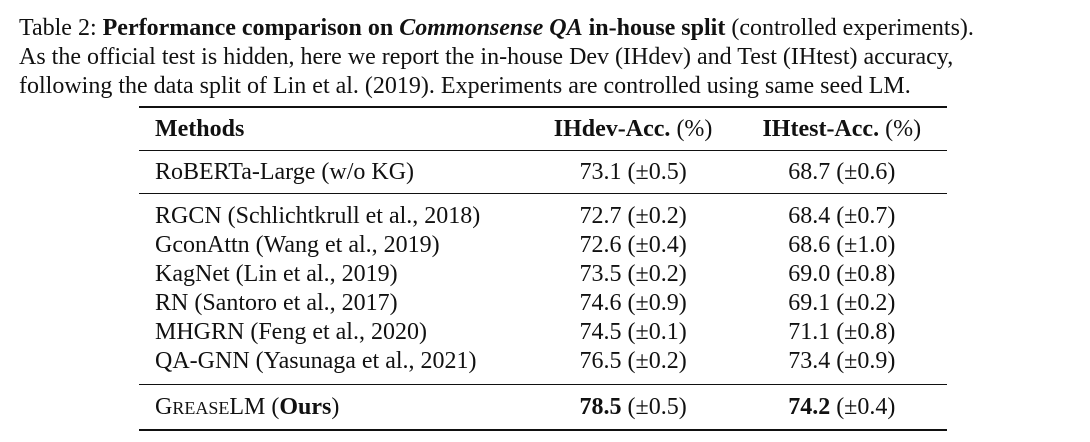 The height and width of the screenshot is (442, 1090). I want to click on ihtest-value: 68.7 (±0.6), so click(842, 171).